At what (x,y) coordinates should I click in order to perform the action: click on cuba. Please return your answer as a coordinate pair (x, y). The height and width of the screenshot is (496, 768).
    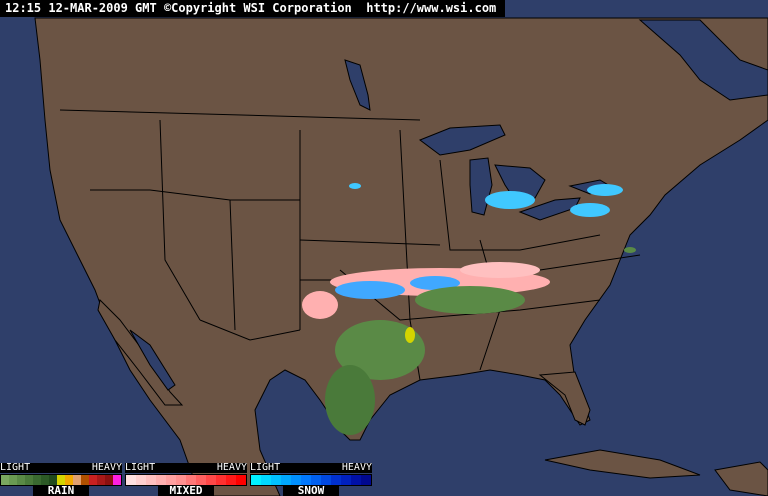
    Looking at the image, I should click on (622, 464).